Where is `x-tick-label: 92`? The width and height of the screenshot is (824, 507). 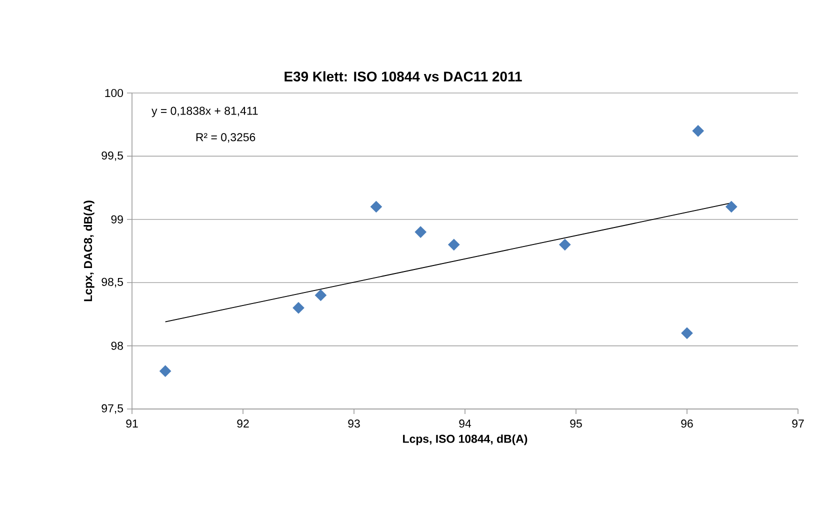
x-tick-label: 92 is located at coordinates (243, 424).